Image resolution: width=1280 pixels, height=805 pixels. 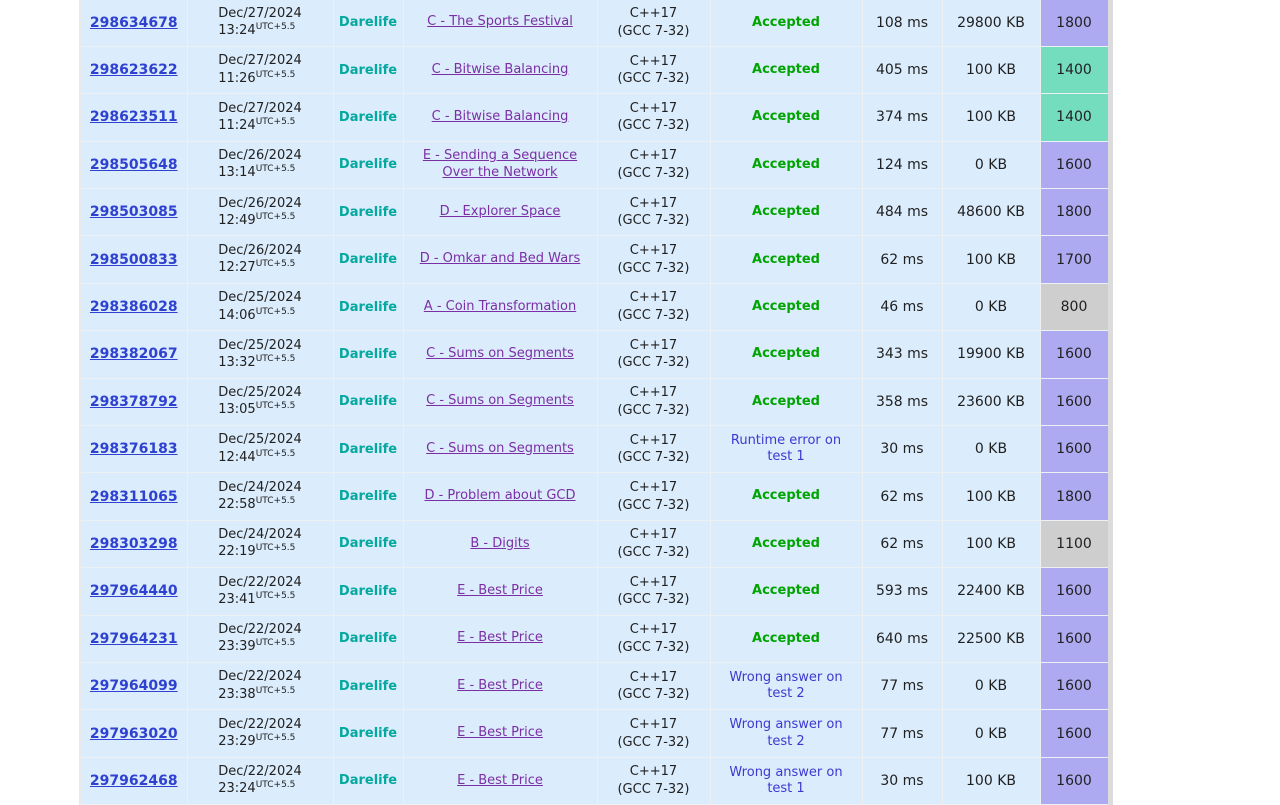 What do you see at coordinates (1076, 780) in the screenshot?
I see `problem-rating-cell: 1600` at bounding box center [1076, 780].